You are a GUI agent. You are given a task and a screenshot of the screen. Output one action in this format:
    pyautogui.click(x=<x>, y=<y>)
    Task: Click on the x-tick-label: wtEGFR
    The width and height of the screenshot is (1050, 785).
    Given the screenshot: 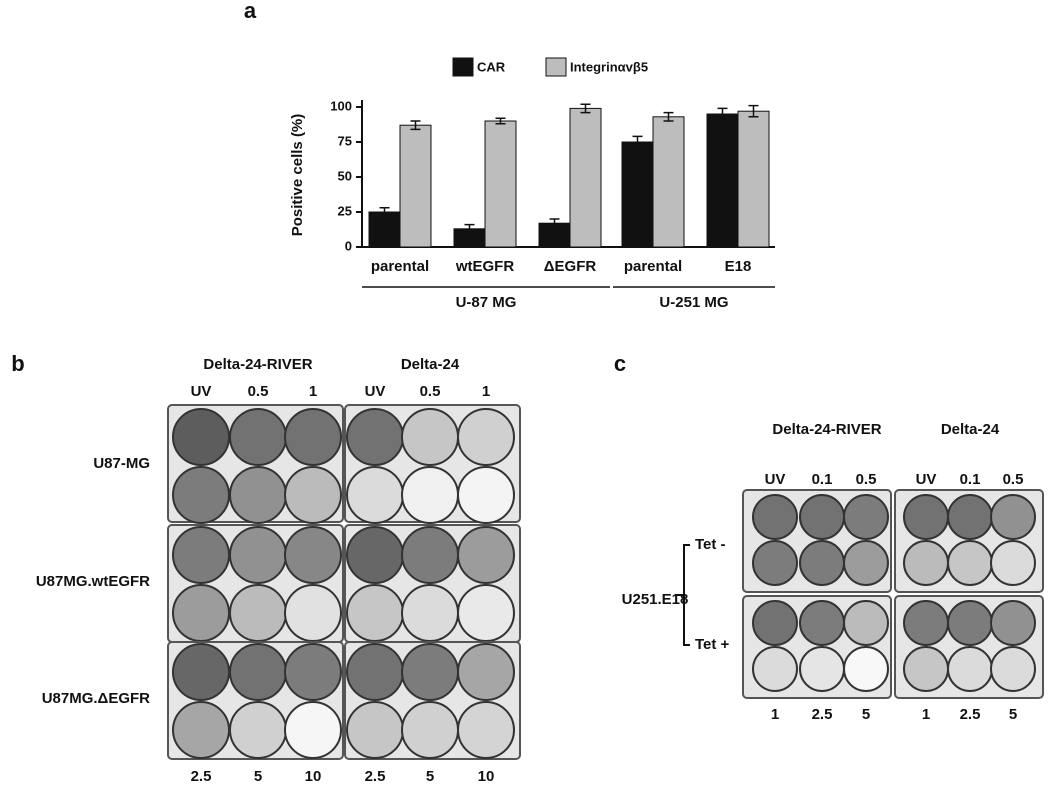 What is the action you would take?
    pyautogui.click(x=484, y=266)
    